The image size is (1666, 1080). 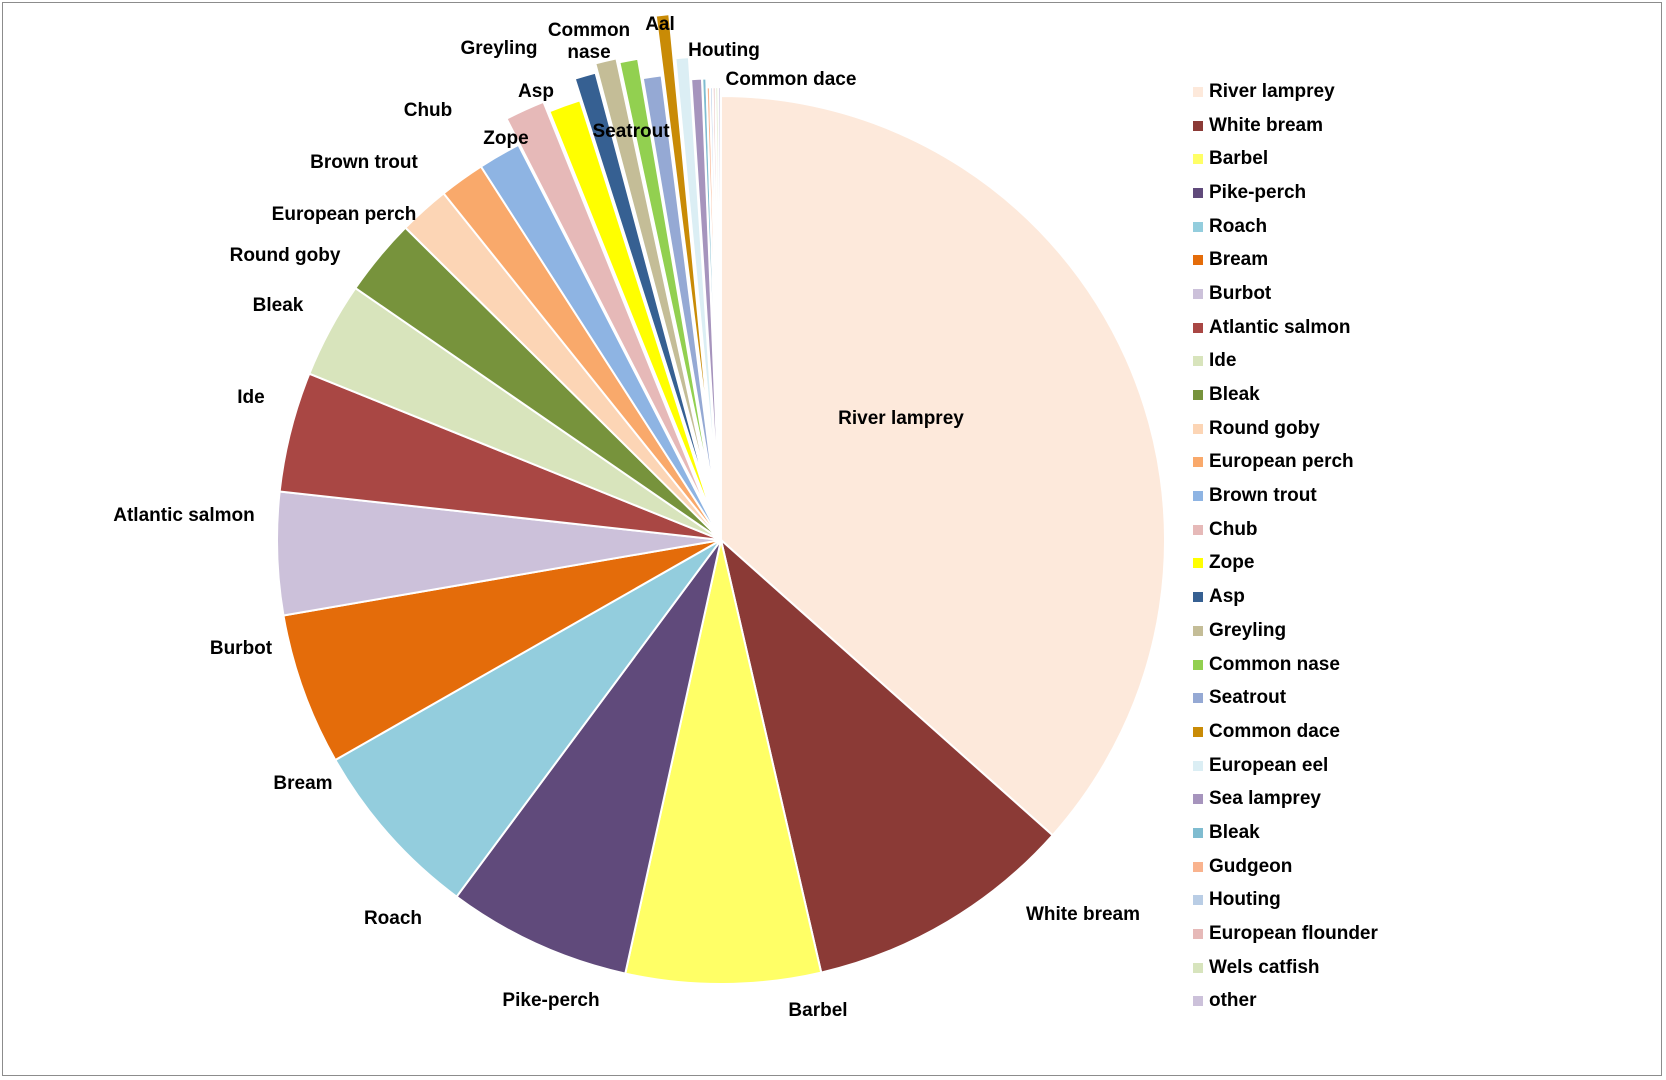 What do you see at coordinates (1264, 428) in the screenshot?
I see `legend-label: Round goby` at bounding box center [1264, 428].